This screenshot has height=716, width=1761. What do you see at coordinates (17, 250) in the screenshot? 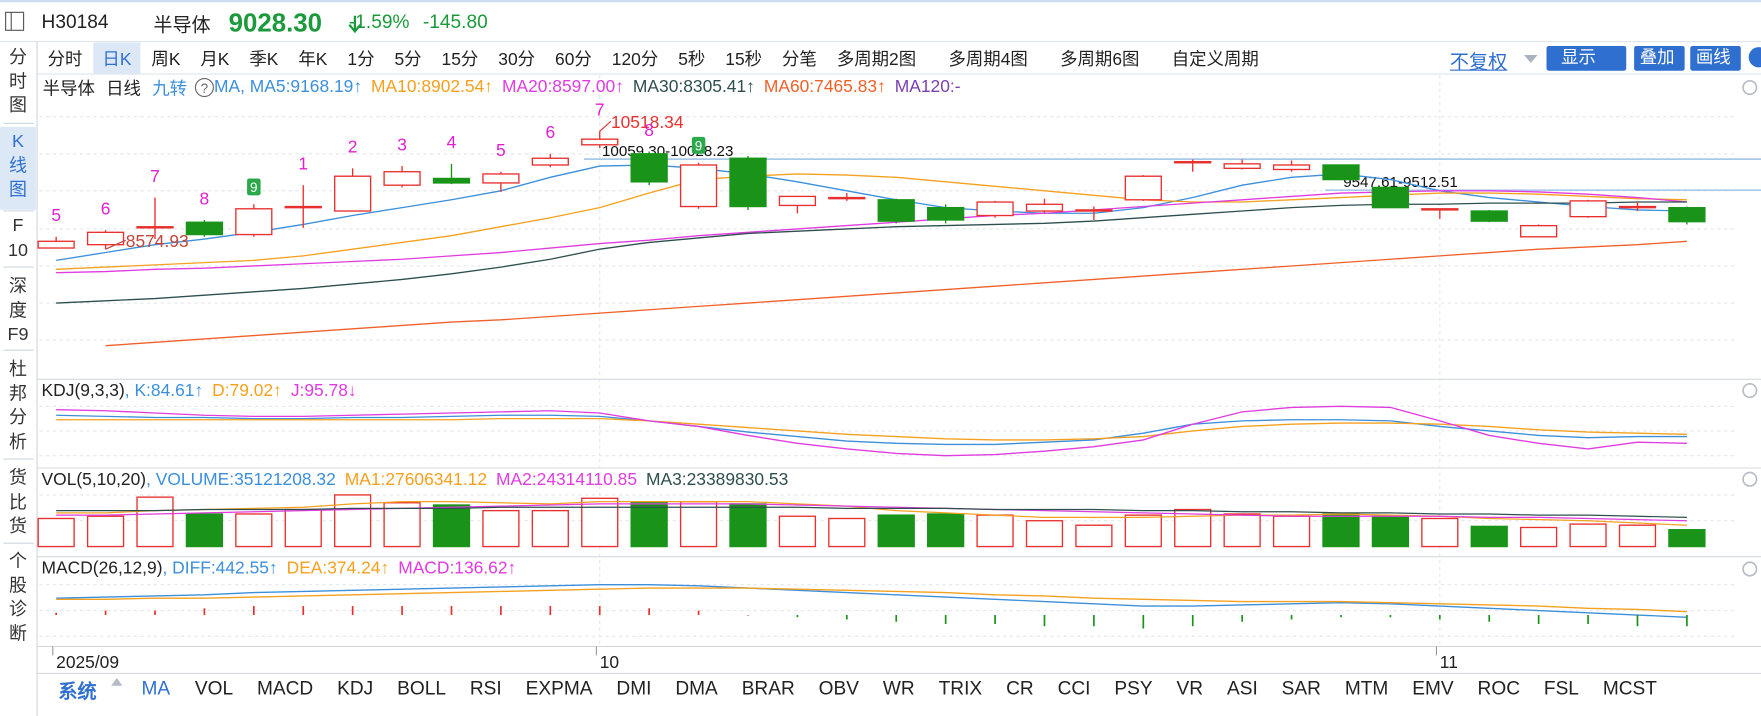
I see `side-tab-text: 10` at bounding box center [17, 250].